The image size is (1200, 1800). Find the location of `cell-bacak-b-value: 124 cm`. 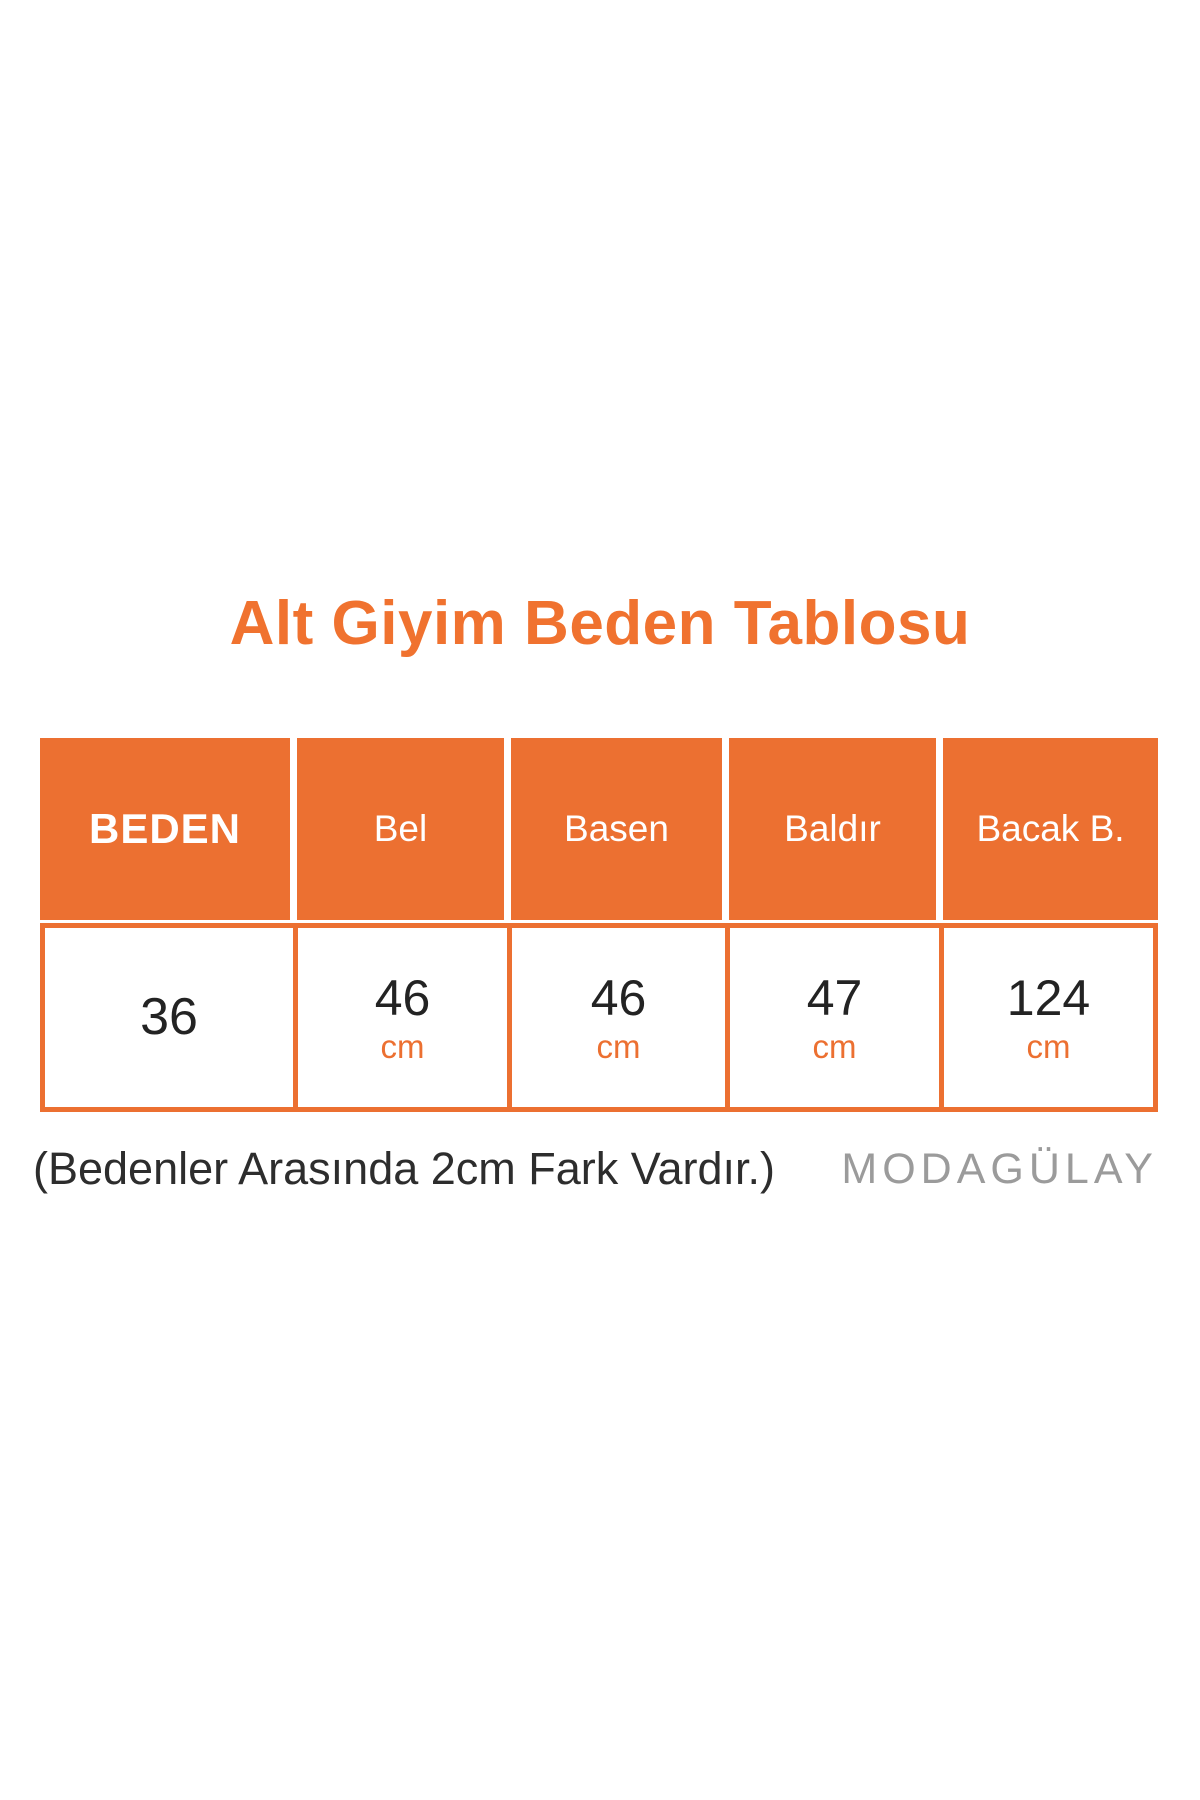

cell-bacak-b-value: 124 cm is located at coordinates (1046, 1017).